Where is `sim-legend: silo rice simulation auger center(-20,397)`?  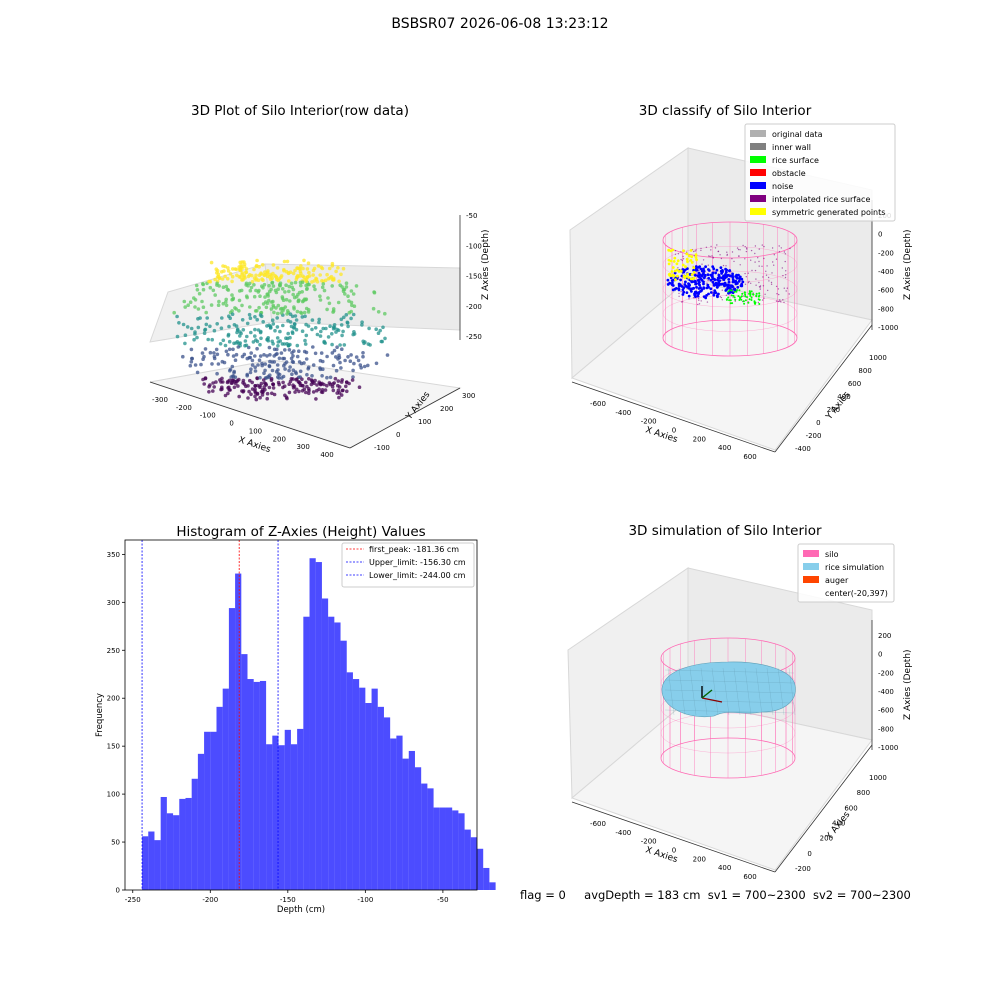
sim-legend: silo rice simulation auger center(-20,397) is located at coordinates (846, 573).